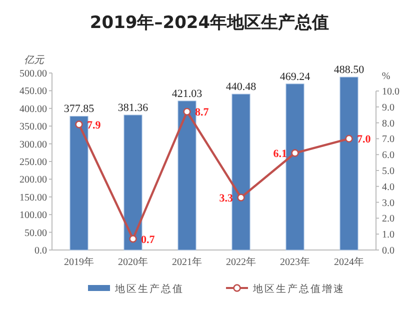  I want to click on data-label: 7.0, so click(364, 140).